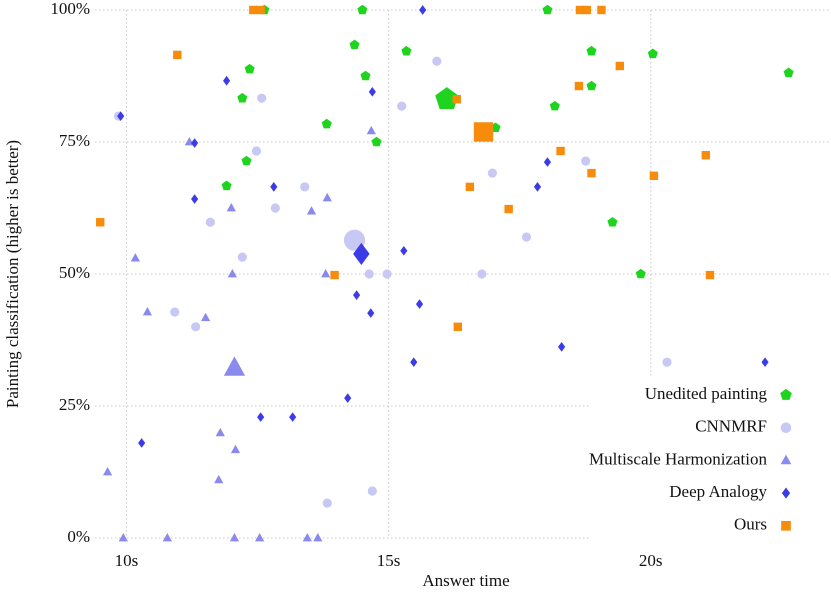 The image size is (831, 600). What do you see at coordinates (389, 560) in the screenshot?
I see `x-tick-label: 15s` at bounding box center [389, 560].